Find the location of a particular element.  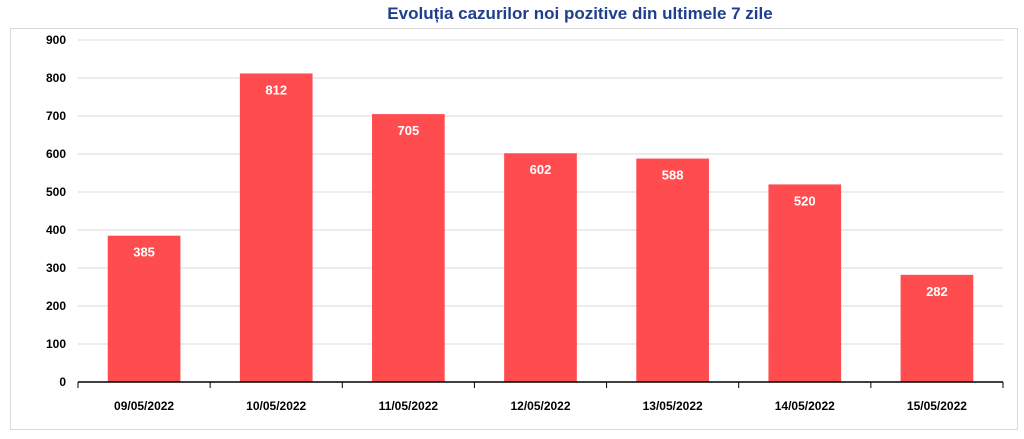

bar-12/05/2022 is located at coordinates (540, 267).